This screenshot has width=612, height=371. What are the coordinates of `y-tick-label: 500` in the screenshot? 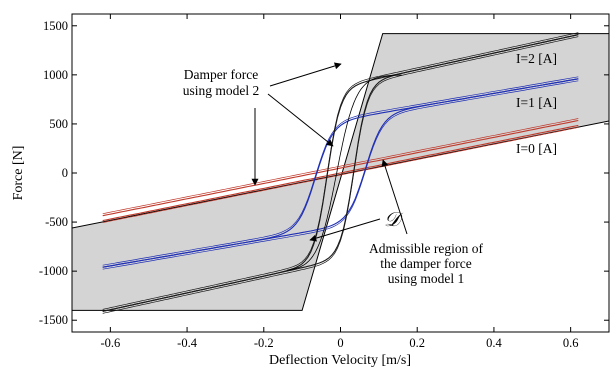 It's located at (58, 124).